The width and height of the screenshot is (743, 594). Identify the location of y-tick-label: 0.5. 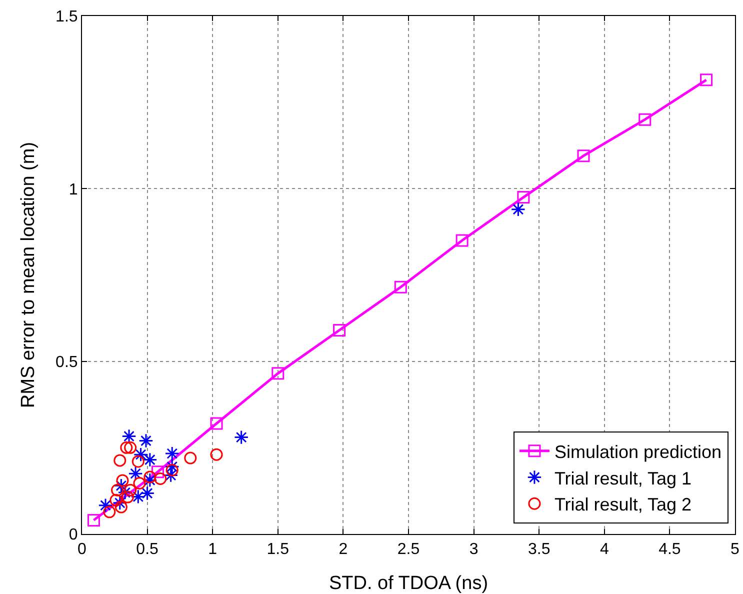
(67, 362).